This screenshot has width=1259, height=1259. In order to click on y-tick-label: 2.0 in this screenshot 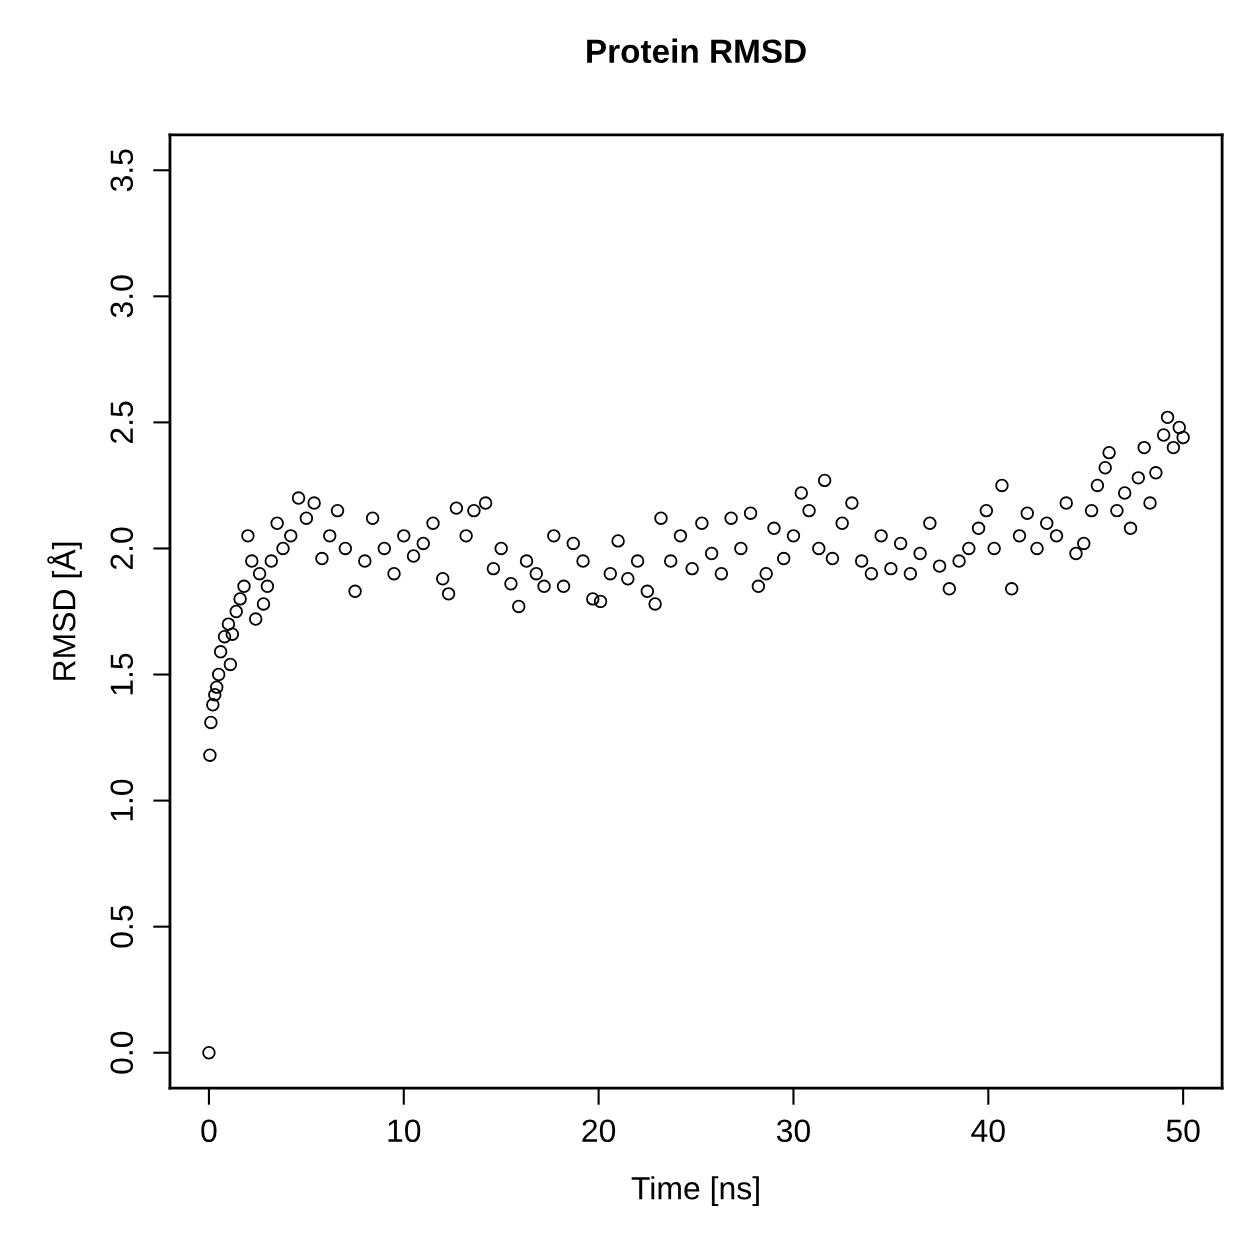, I will do `click(122, 548)`.